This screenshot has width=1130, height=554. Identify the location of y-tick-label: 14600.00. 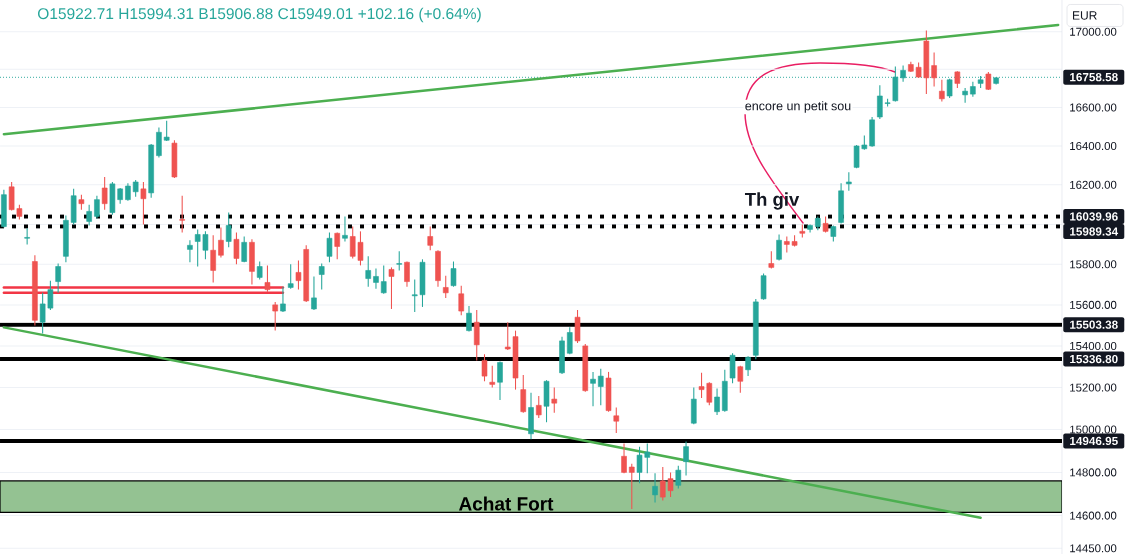
(1093, 515).